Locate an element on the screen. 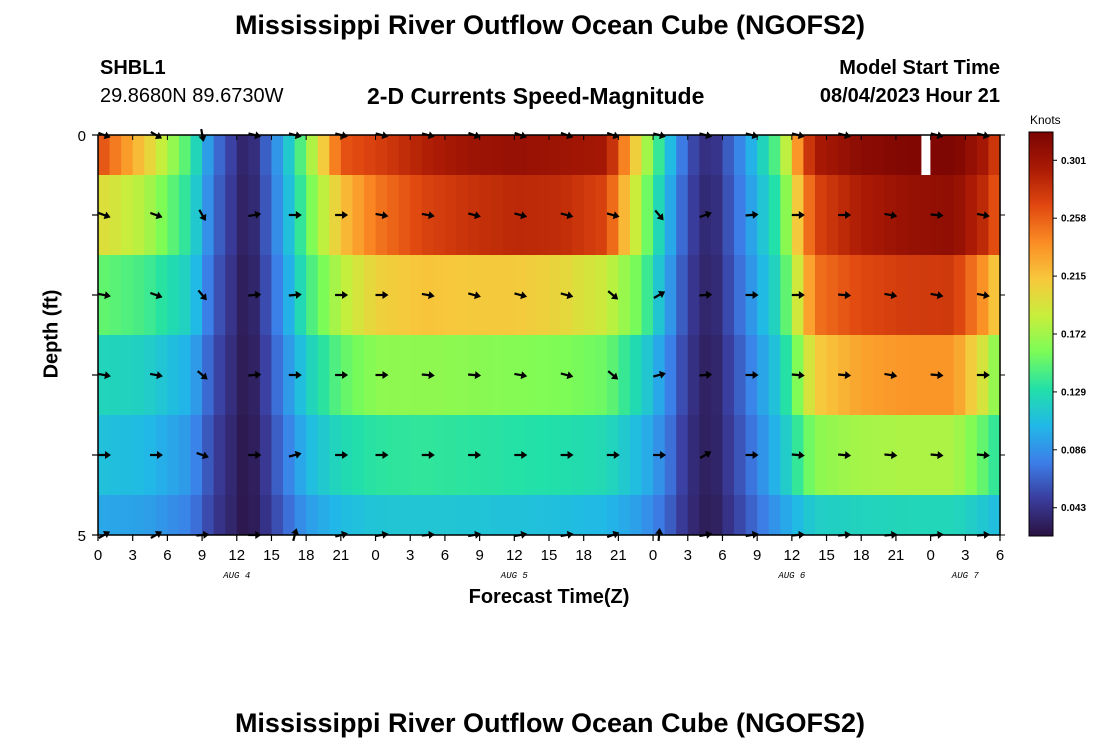 The width and height of the screenshot is (1100, 750). missing-data-cell is located at coordinates (926, 155).